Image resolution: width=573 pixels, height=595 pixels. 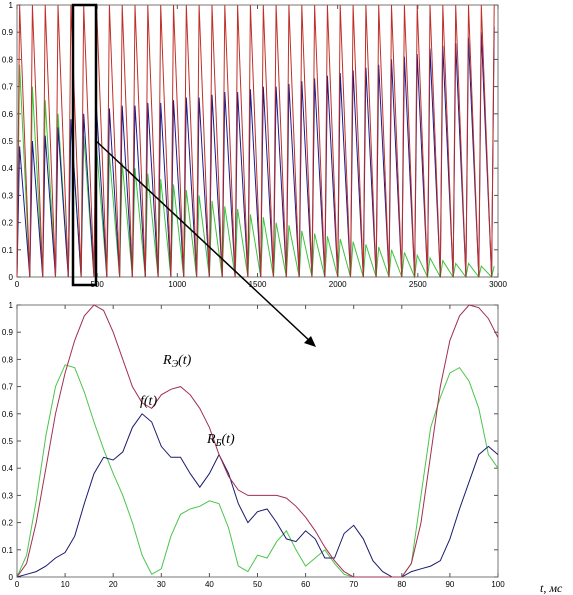 I want to click on zoom-box, so click(x=84, y=145).